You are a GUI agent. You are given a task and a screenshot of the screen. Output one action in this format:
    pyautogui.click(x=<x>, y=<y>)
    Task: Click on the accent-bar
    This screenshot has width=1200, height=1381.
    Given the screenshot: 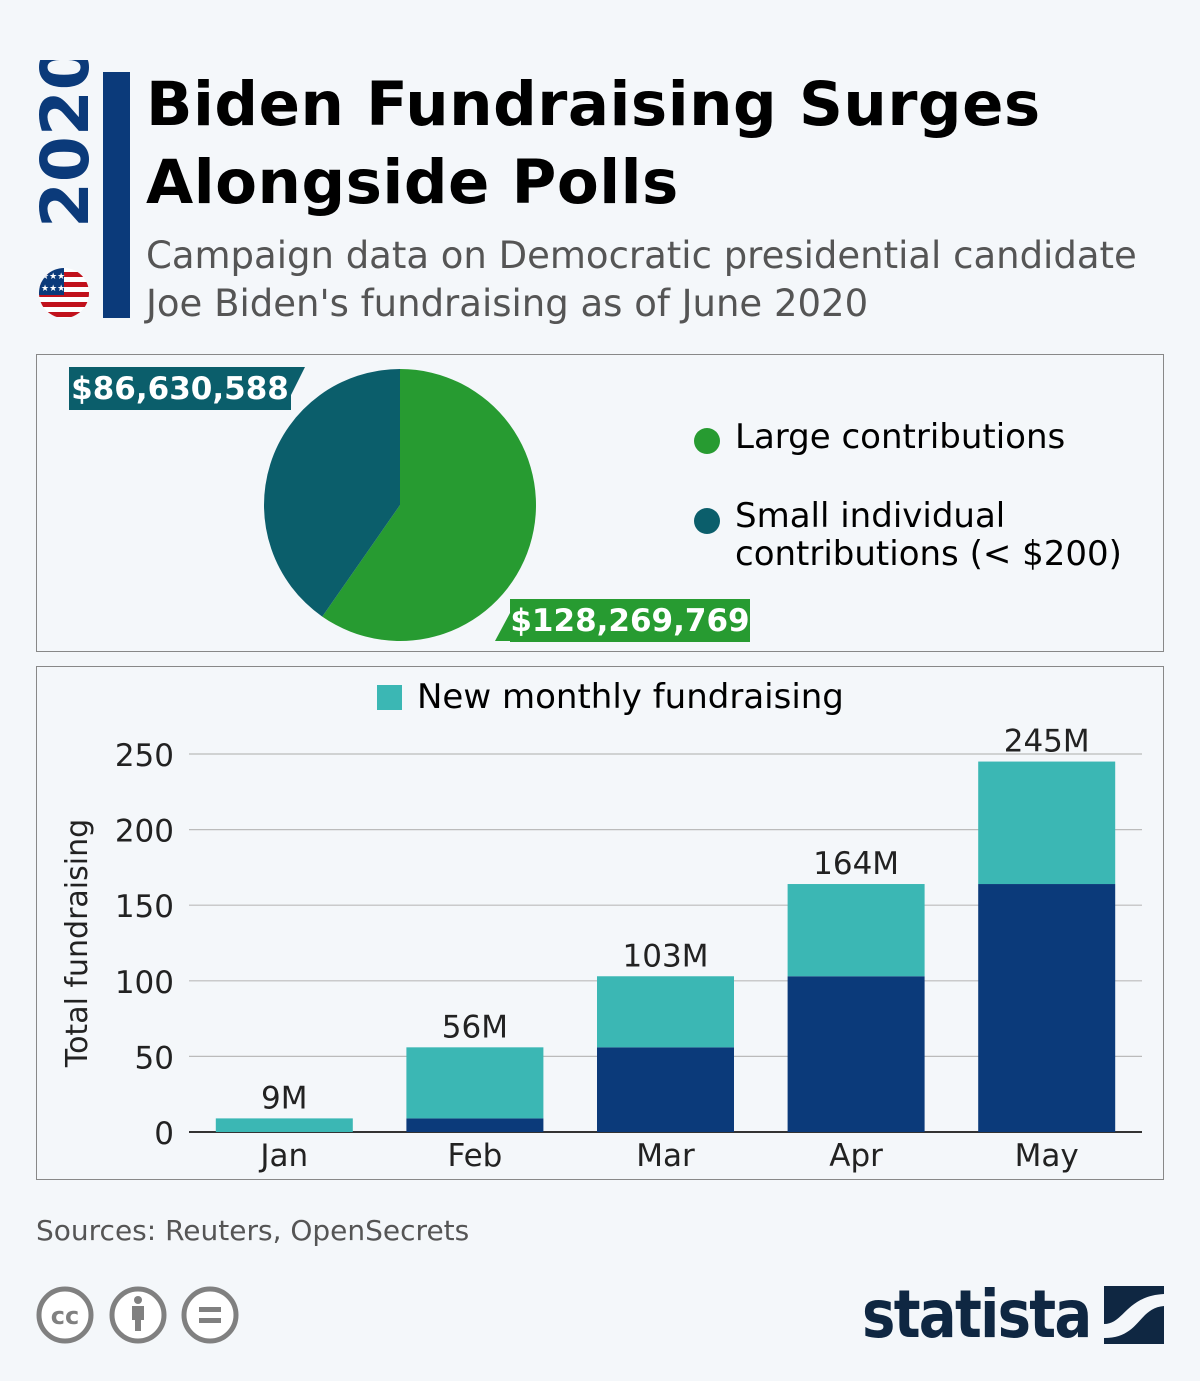 What is the action you would take?
    pyautogui.click(x=116, y=195)
    